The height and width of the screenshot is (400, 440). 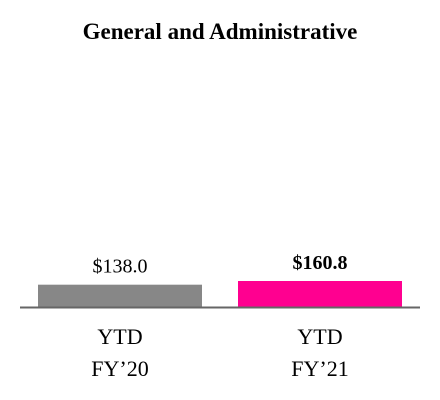 I want to click on data-label-2: $160.8, so click(x=320, y=263).